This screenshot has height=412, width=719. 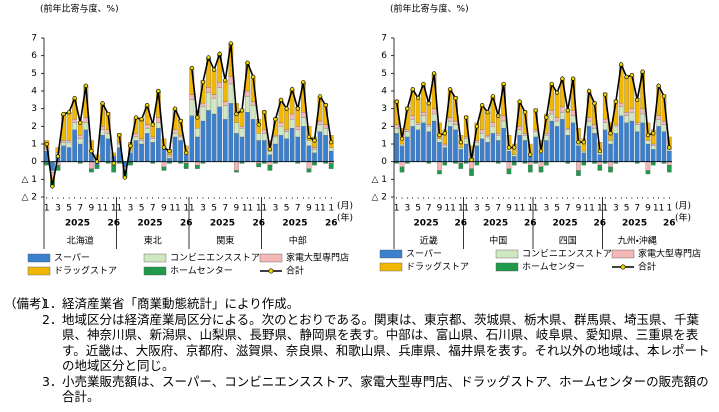 What do you see at coordinates (271, 271) in the screenshot?
I see `legend-marker` at bounding box center [271, 271].